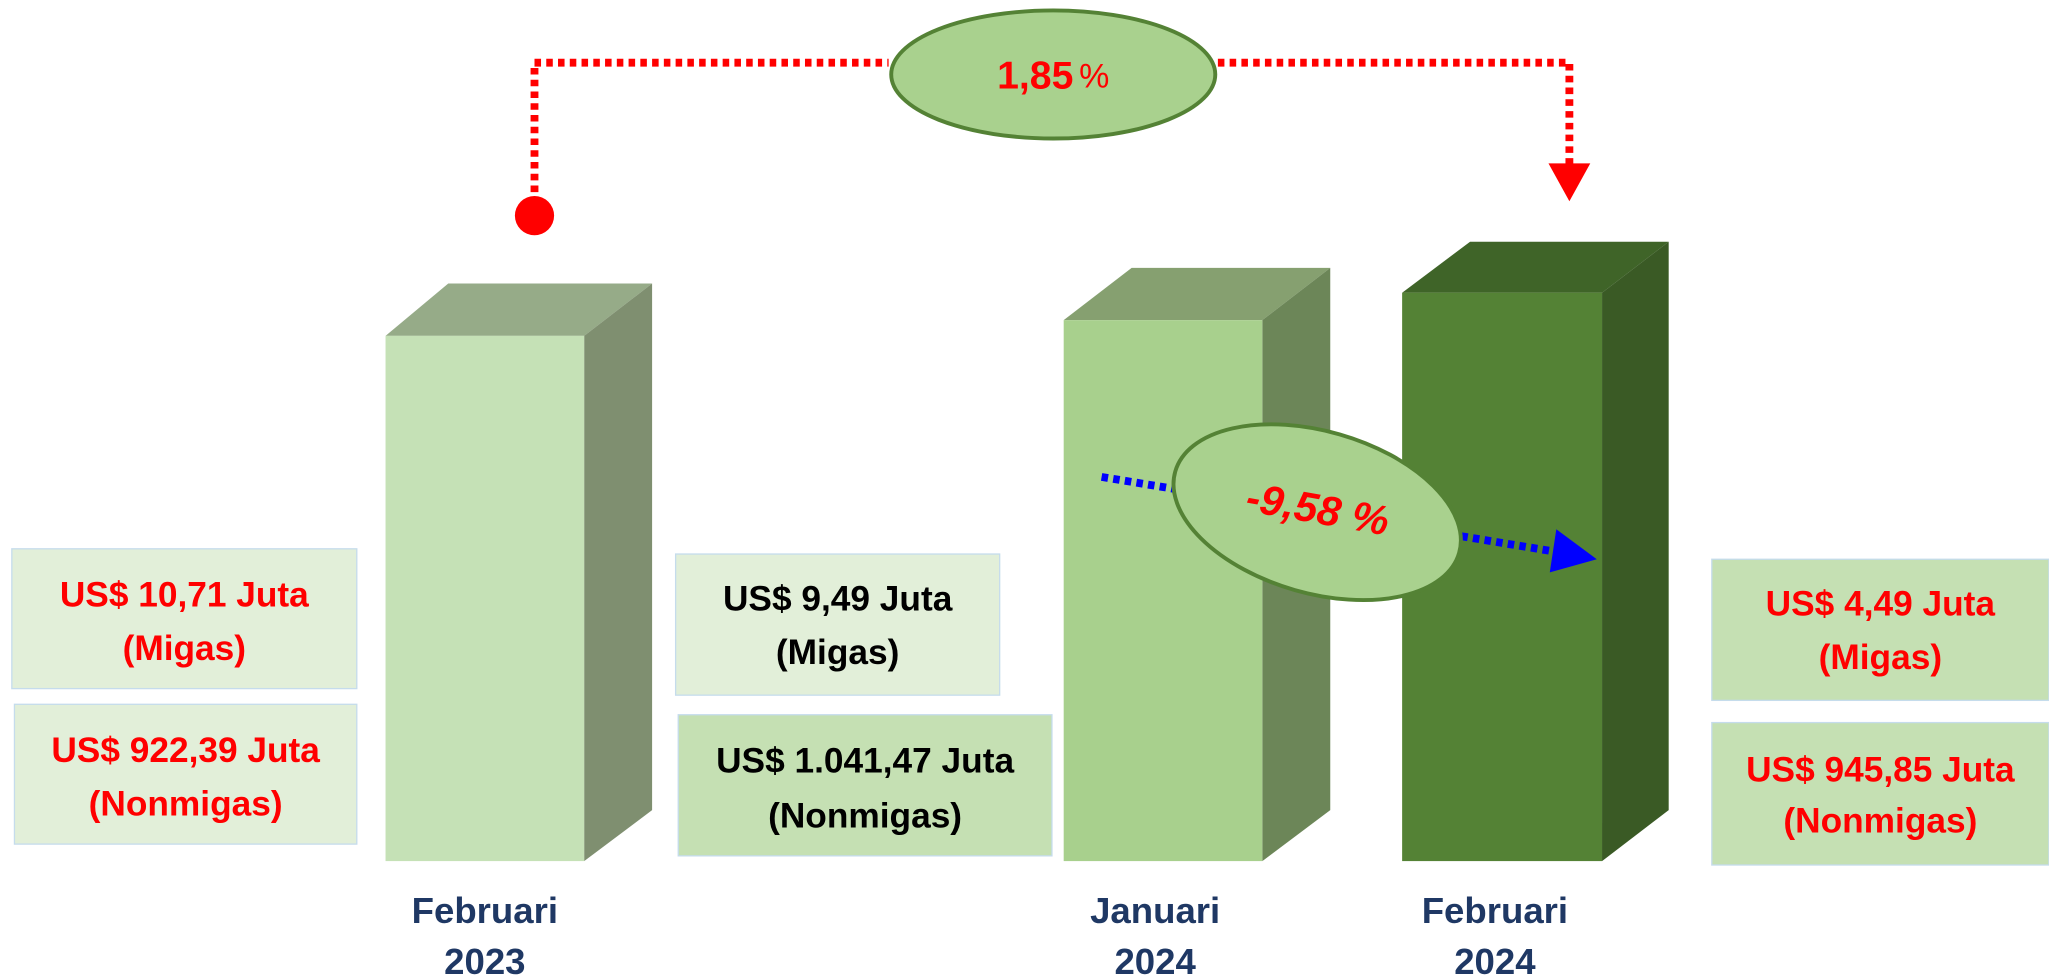 The width and height of the screenshot is (2049, 980). I want to click on nonmigas-amount: US$ 945,85 Juta, so click(1880, 770).